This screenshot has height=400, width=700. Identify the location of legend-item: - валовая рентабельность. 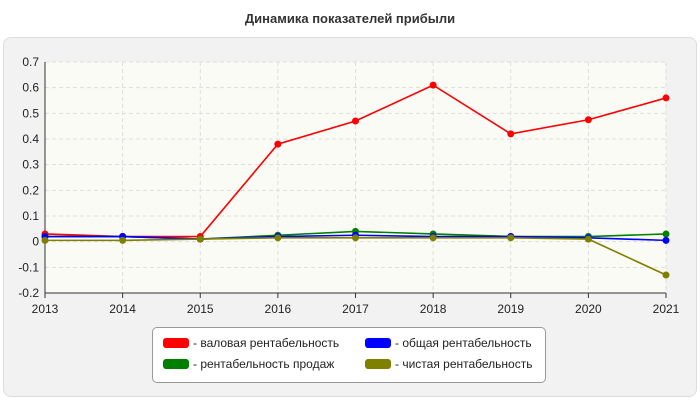
(251, 343).